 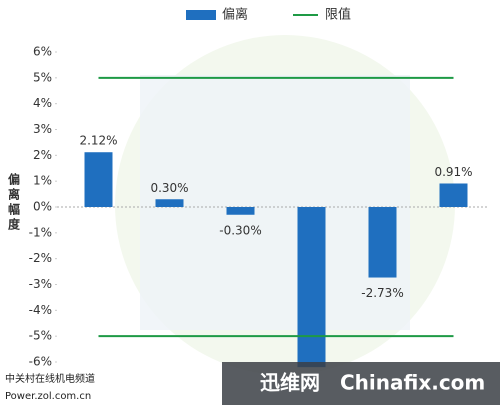 I want to click on y-tick-label: -6%, so click(x=40, y=362).